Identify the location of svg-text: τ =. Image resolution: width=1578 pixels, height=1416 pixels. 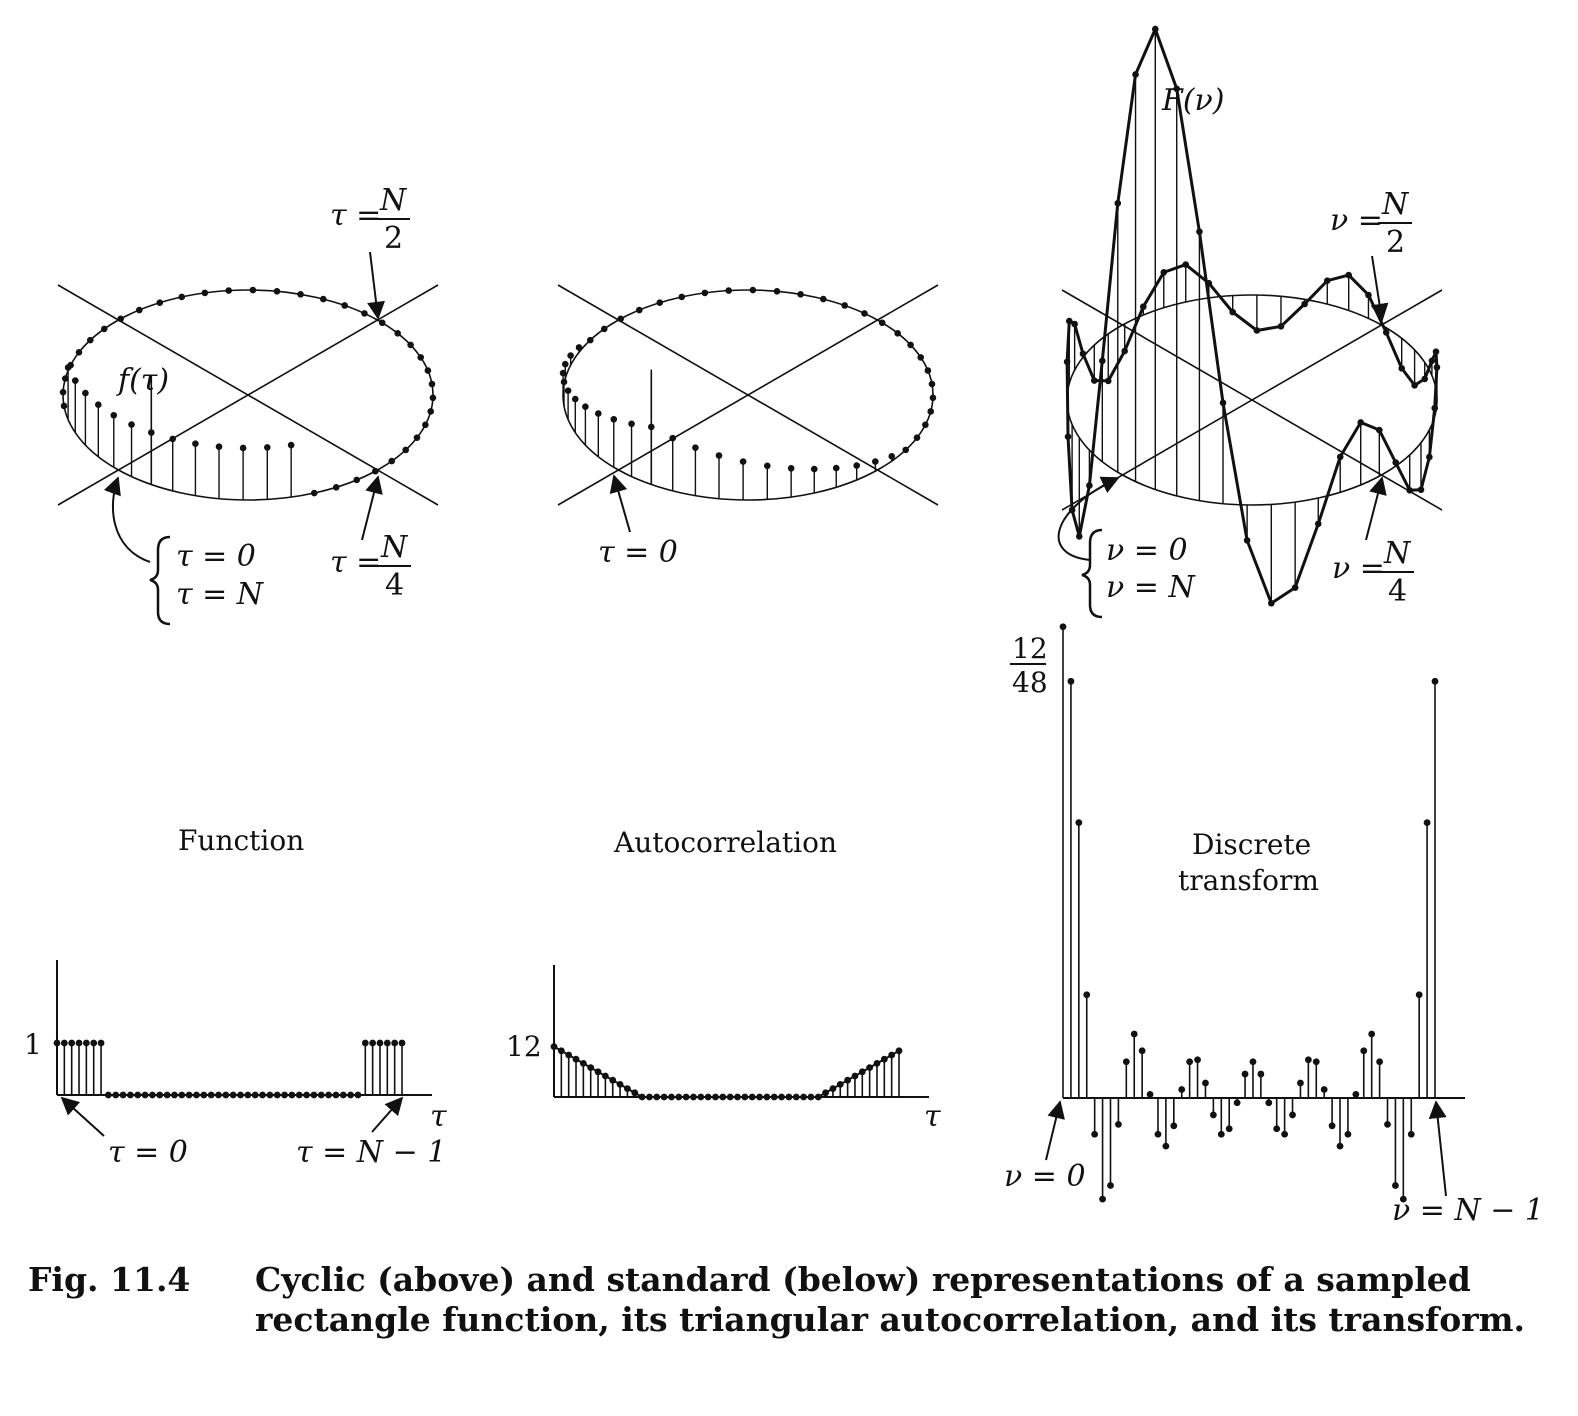
(355, 215).